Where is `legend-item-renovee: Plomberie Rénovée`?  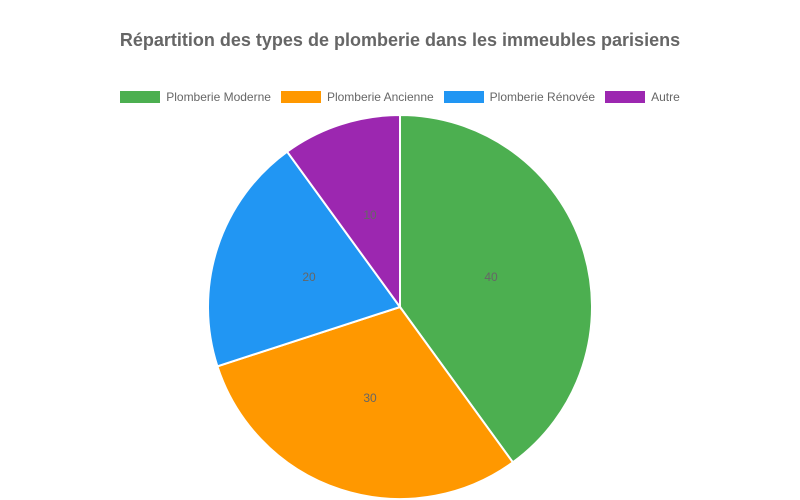 legend-item-renovee: Plomberie Rénovée is located at coordinates (519, 97).